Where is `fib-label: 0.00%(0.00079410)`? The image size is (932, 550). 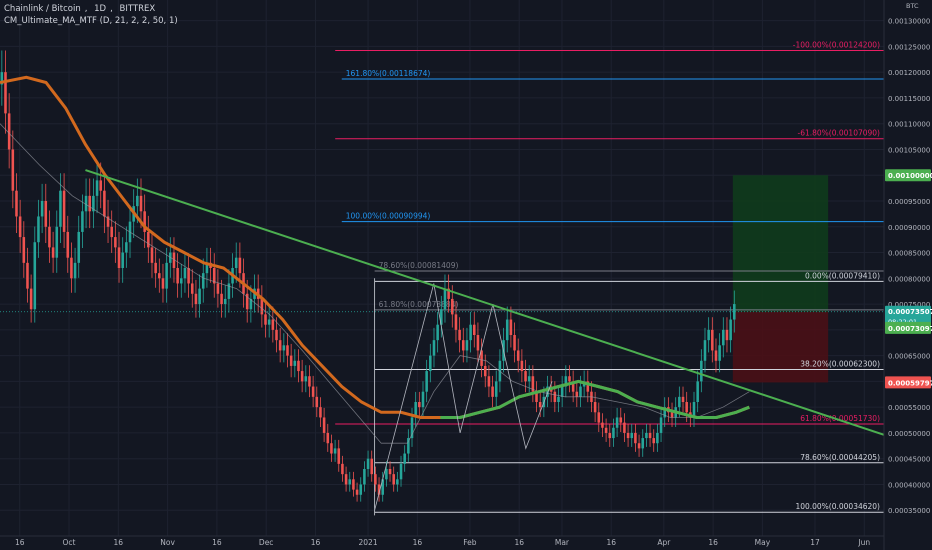 fib-label: 0.00%(0.00079410) is located at coordinates (842, 275).